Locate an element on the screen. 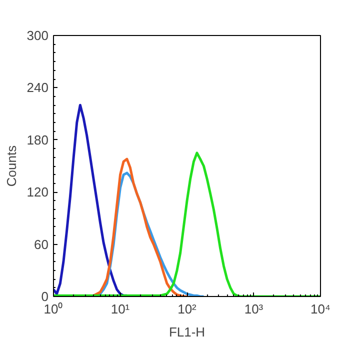  y-axis-title: Counts is located at coordinates (11, 165).